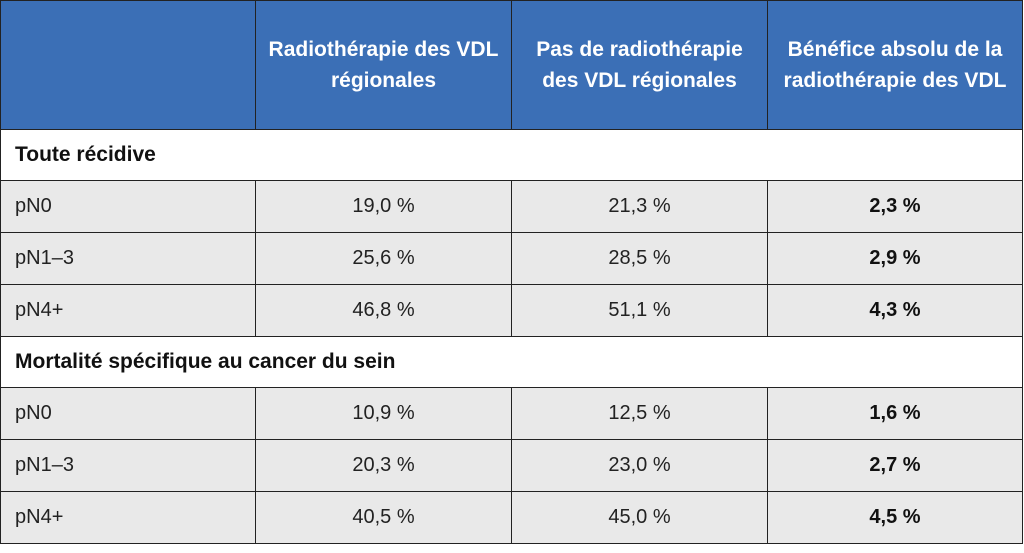  I want to click on section-row: Mortalité spécifique au cancer du sein, so click(511, 362).